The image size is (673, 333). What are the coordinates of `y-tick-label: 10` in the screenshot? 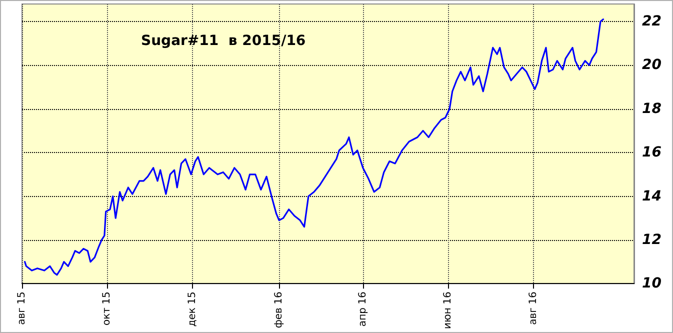 It's located at (652, 284).